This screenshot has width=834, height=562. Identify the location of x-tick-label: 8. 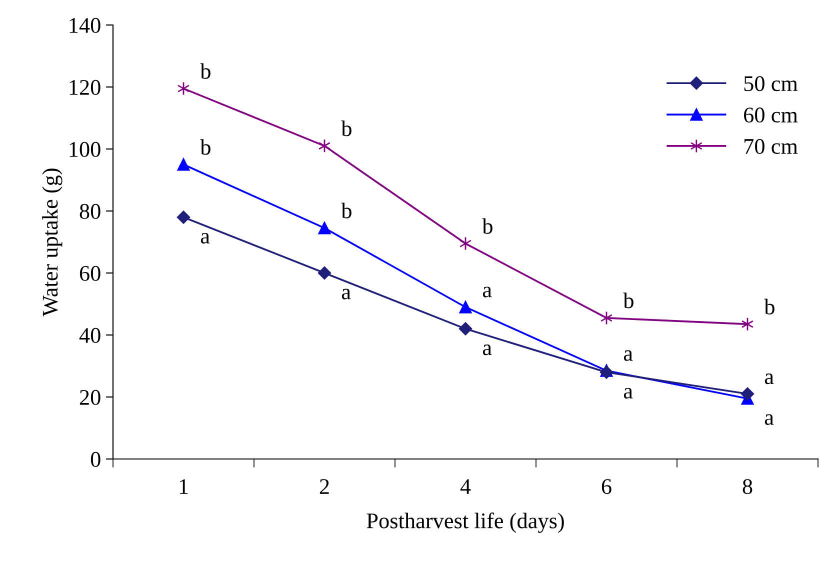
(747, 486).